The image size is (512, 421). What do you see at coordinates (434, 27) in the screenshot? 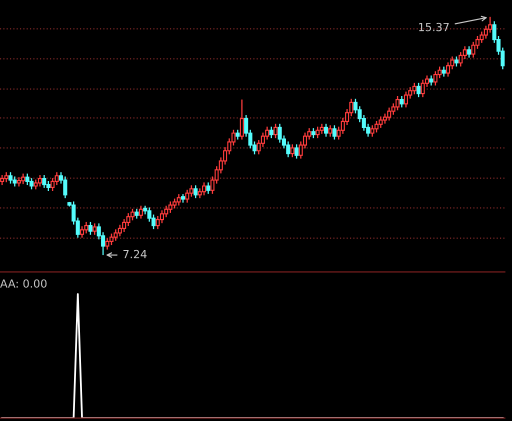
I see `annotation: 15.37` at bounding box center [434, 27].